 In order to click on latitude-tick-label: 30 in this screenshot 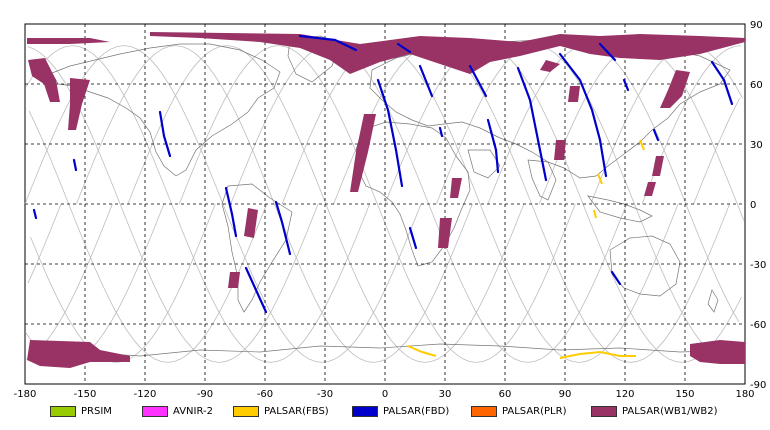, I will do `click(756, 145)`.